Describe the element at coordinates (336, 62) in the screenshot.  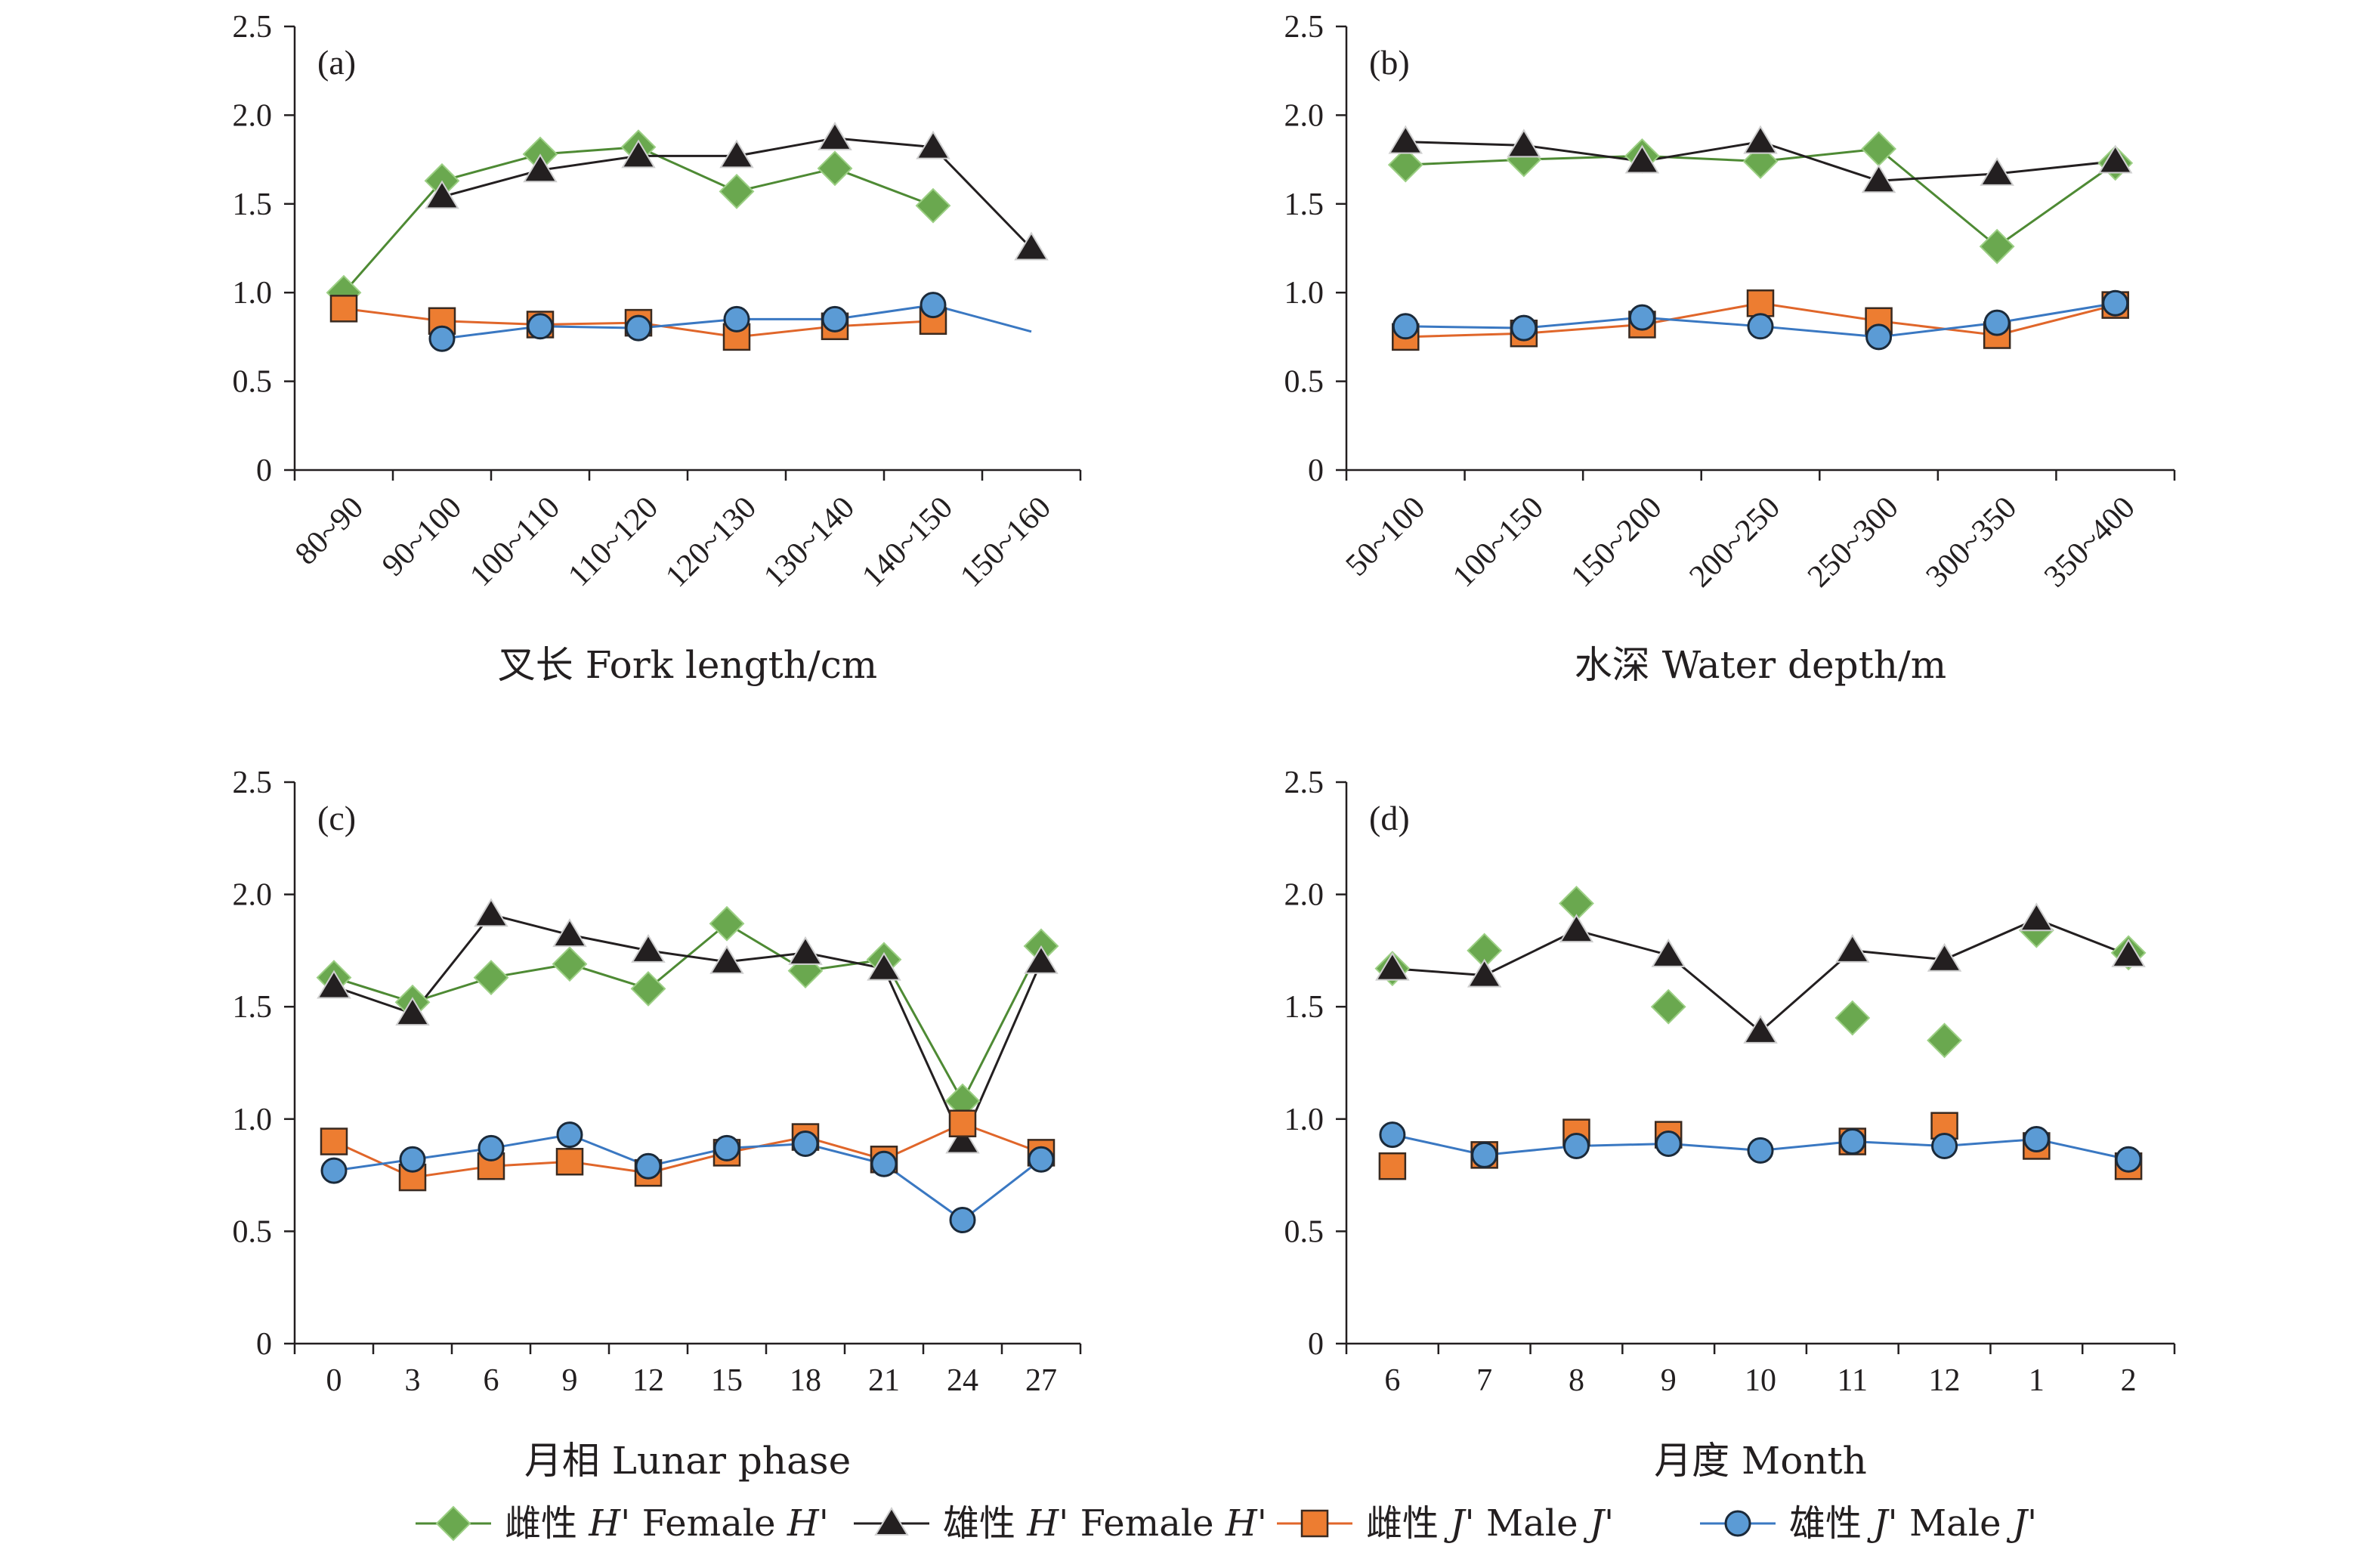
I see `panel-label: (a)` at that location.